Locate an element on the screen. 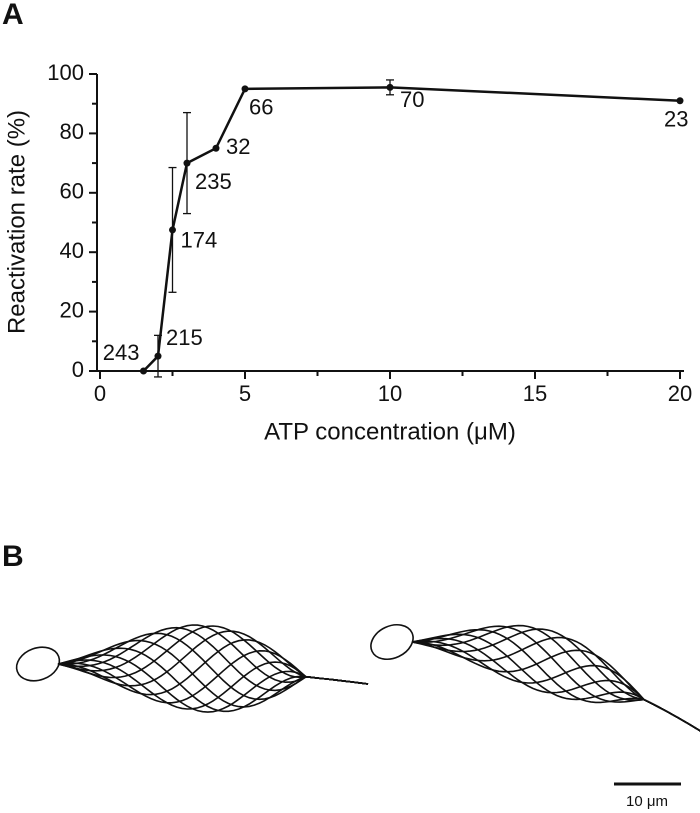 This screenshot has height=813, width=700. y-tick-label: 80 is located at coordinates (72, 131).